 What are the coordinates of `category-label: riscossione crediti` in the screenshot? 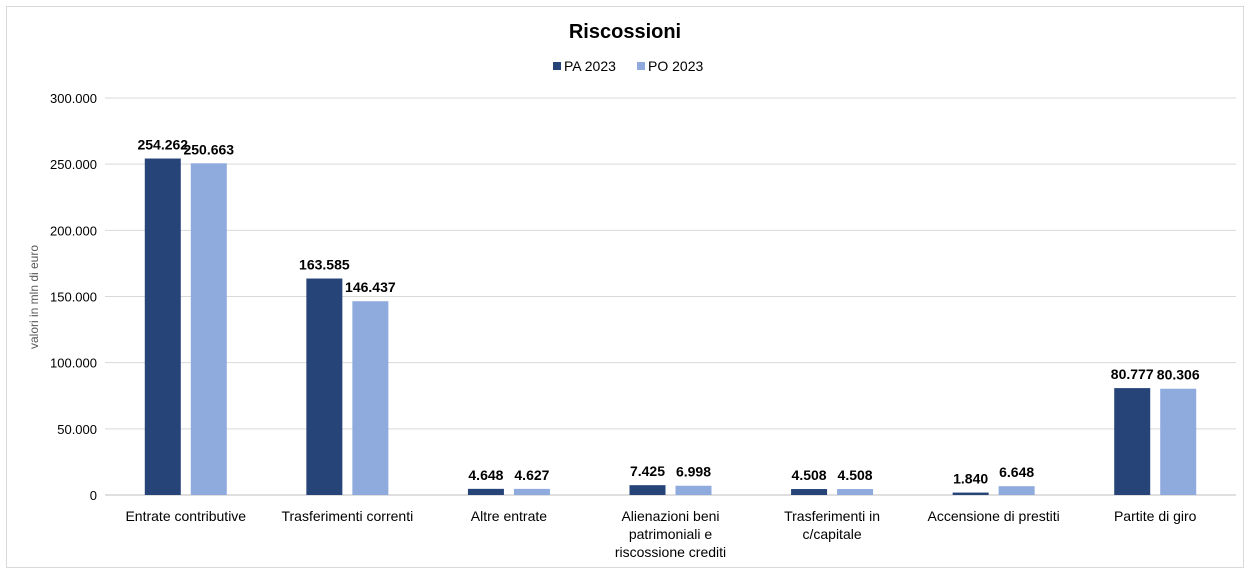 It's located at (670, 552).